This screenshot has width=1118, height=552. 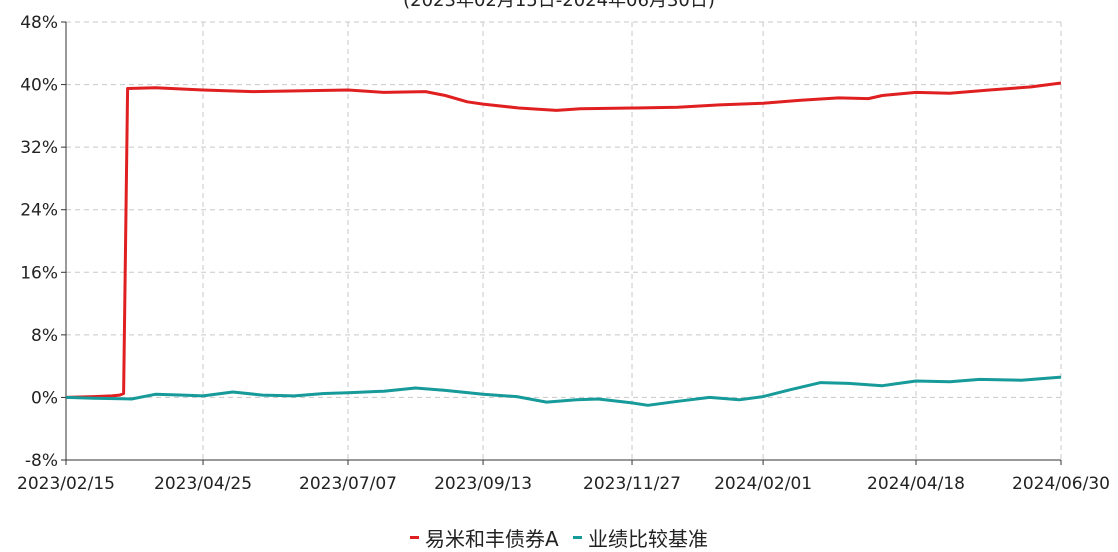 I want to click on y-tick-label: -8%, so click(x=41, y=461).